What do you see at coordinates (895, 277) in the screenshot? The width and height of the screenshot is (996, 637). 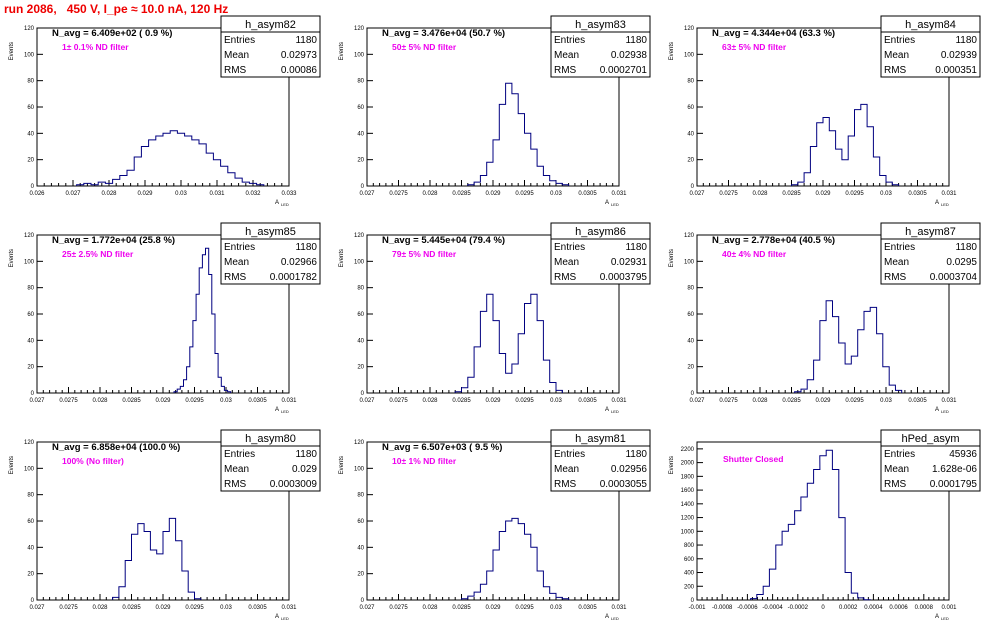 I see `stats-label: RMS` at bounding box center [895, 277].